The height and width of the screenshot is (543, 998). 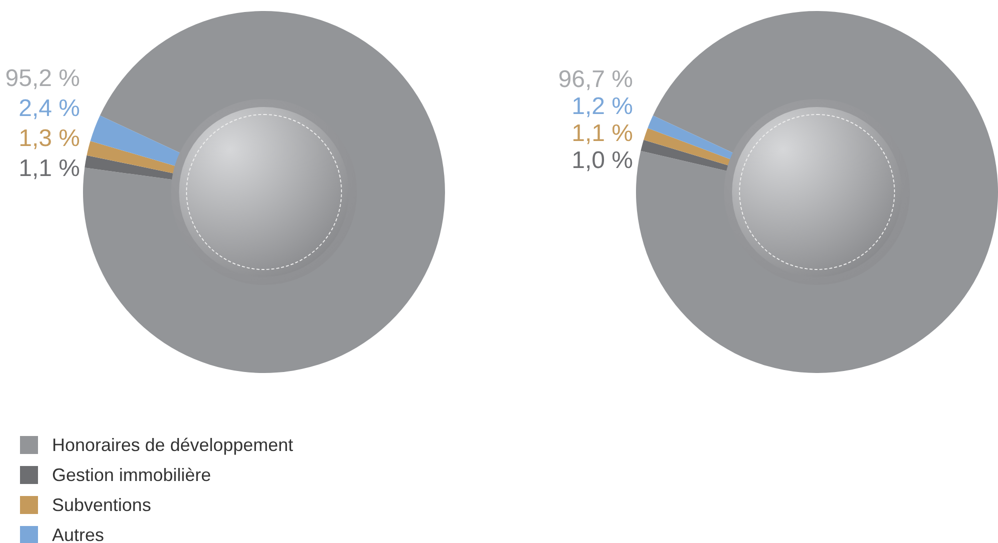 I want to click on legend-label: Autres, so click(x=78, y=533).